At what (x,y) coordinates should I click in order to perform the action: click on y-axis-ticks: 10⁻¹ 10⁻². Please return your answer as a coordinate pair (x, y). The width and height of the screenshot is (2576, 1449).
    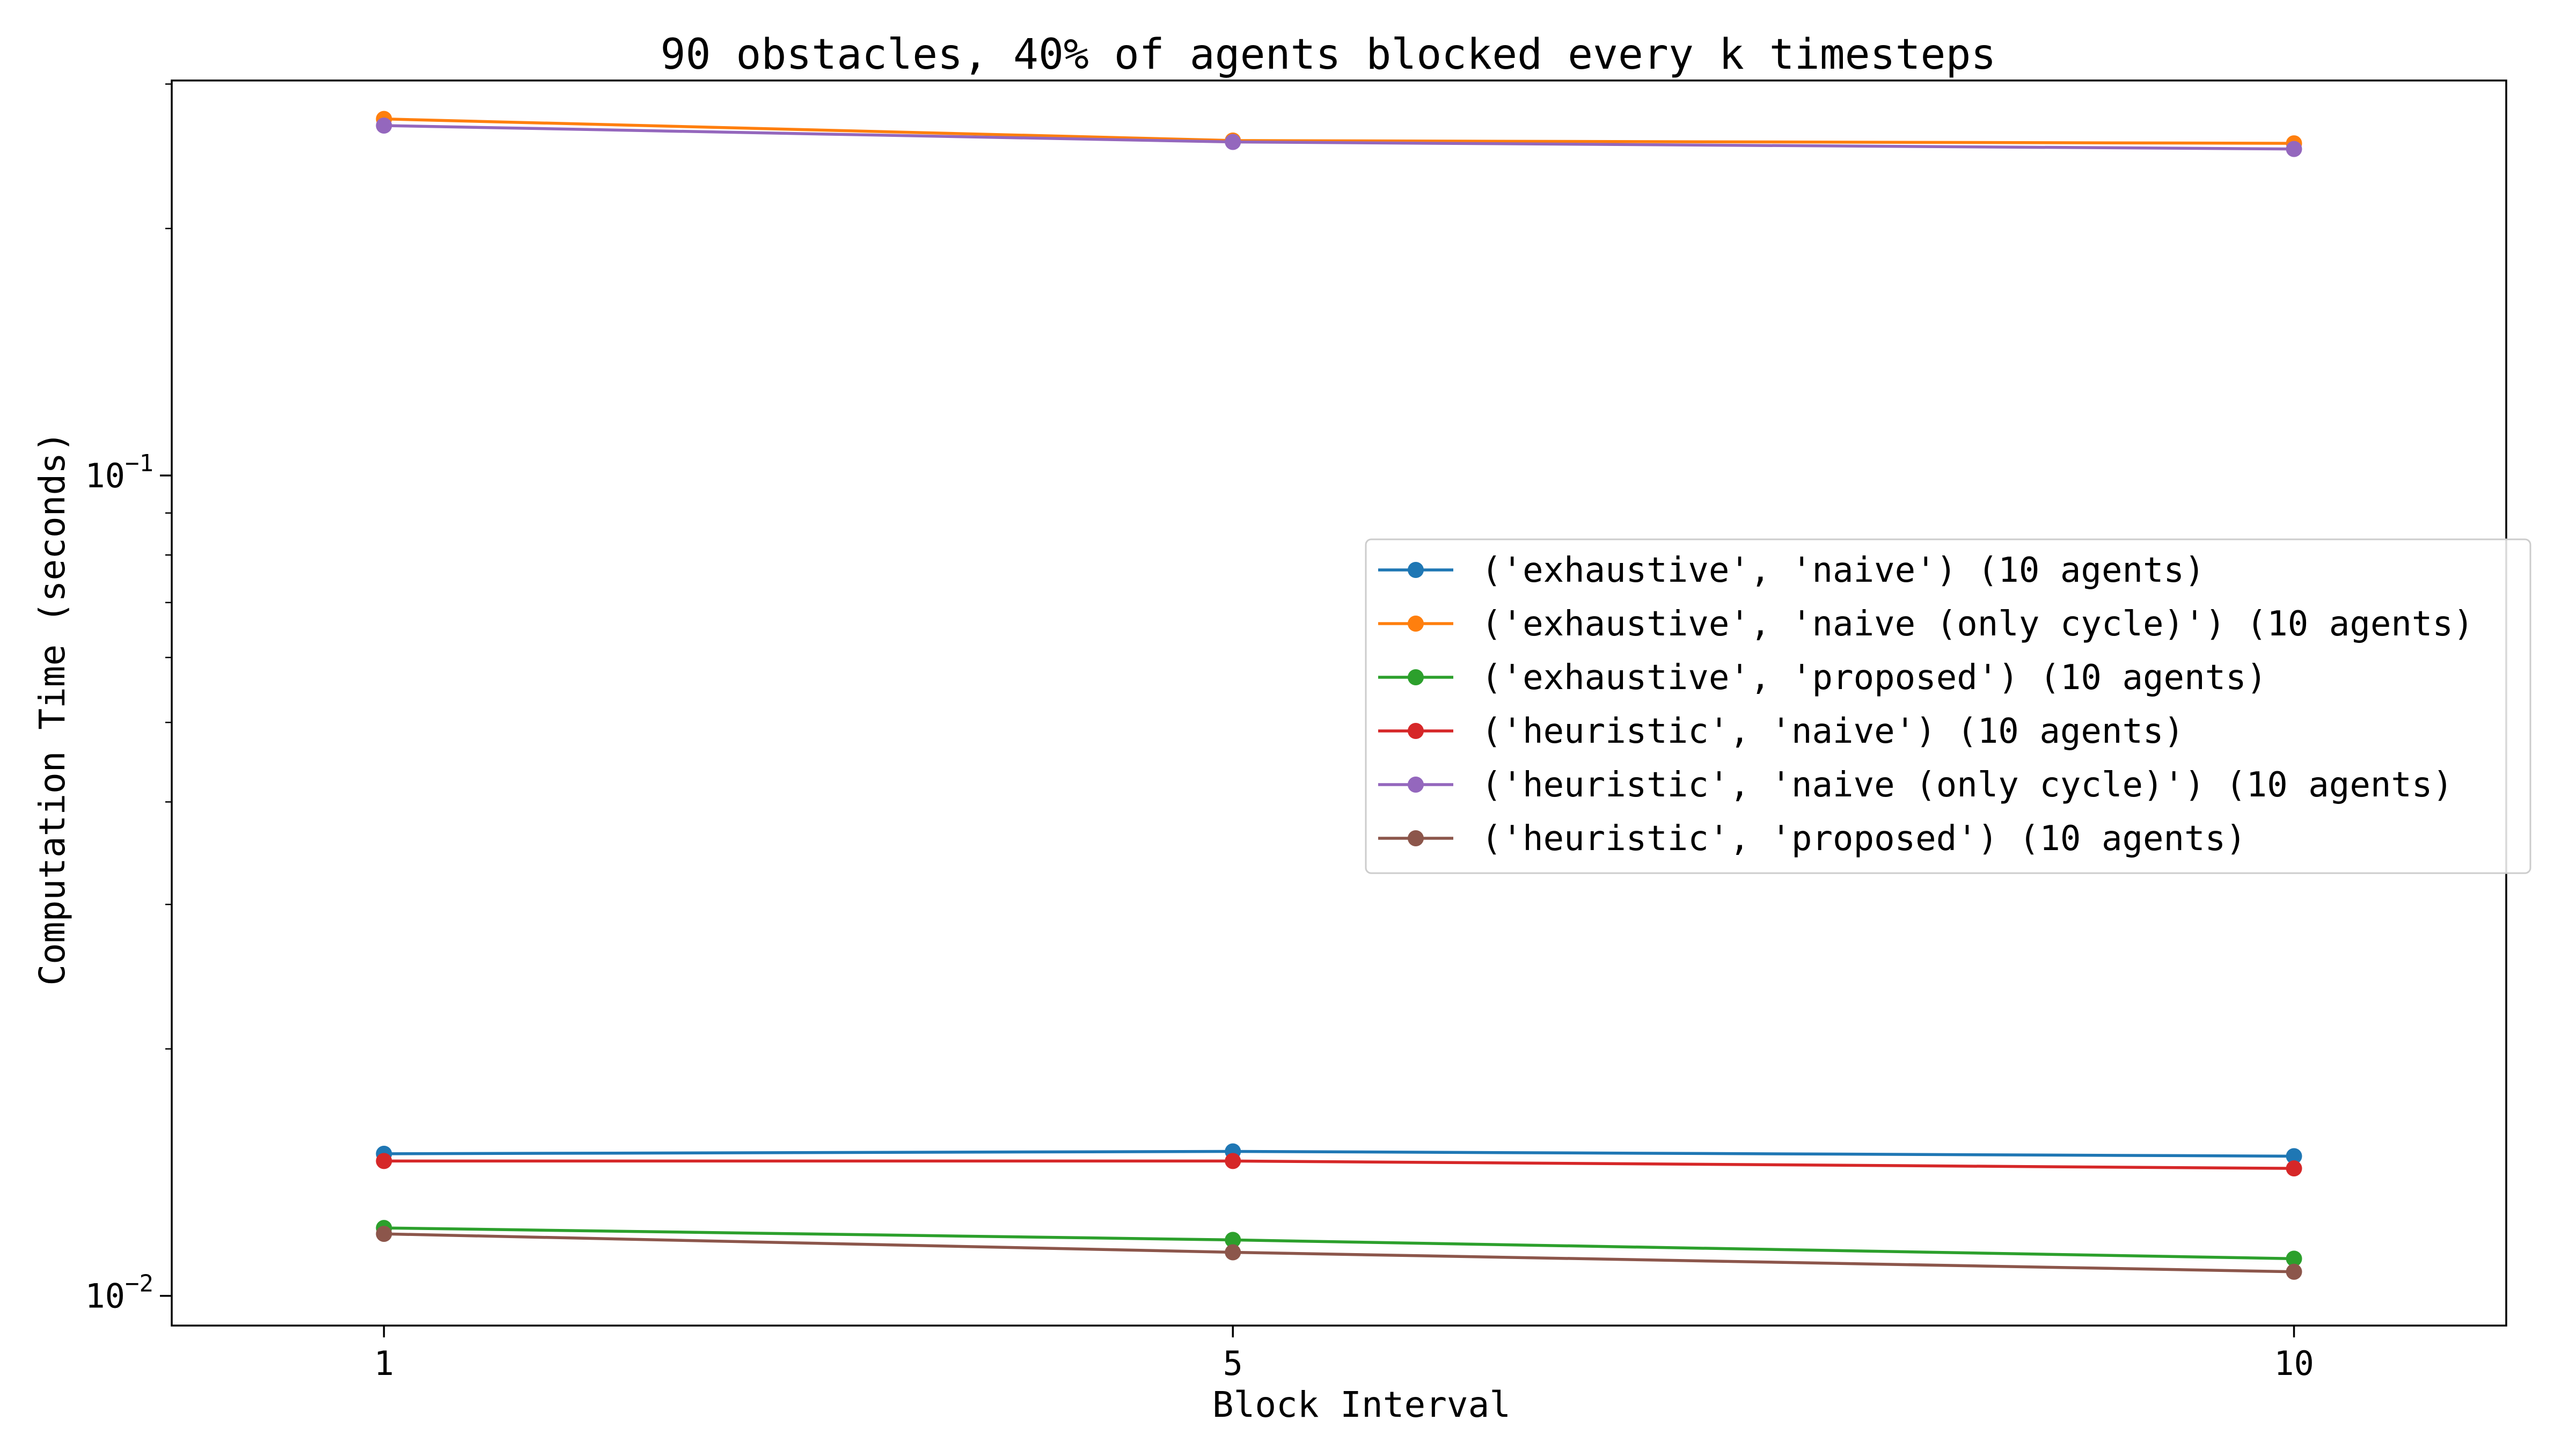
    Looking at the image, I should click on (128, 699).